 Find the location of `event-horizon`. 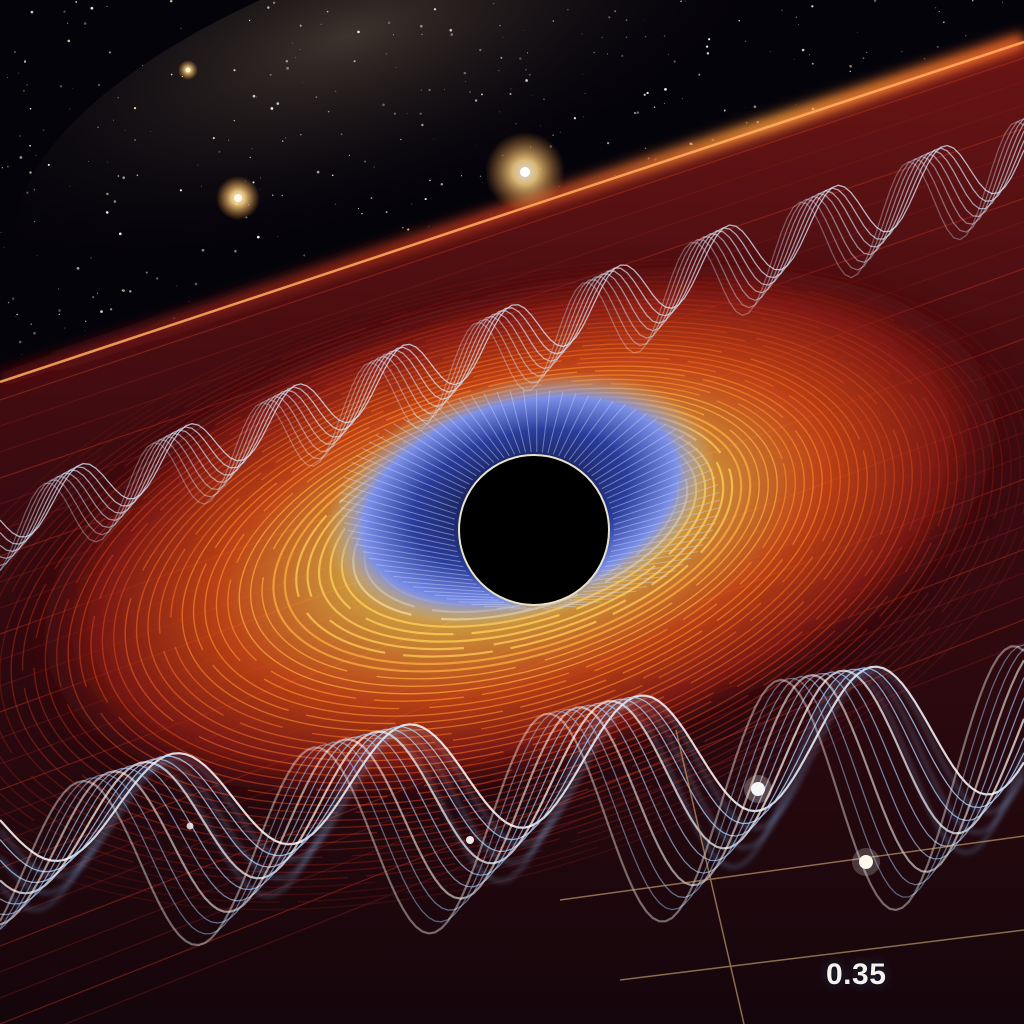

event-horizon is located at coordinates (534, 530).